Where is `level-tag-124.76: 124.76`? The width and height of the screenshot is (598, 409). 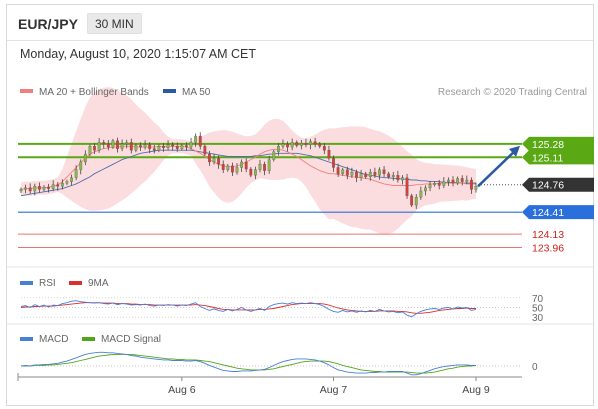
level-tag-124.76: 124.76 is located at coordinates (558, 184).